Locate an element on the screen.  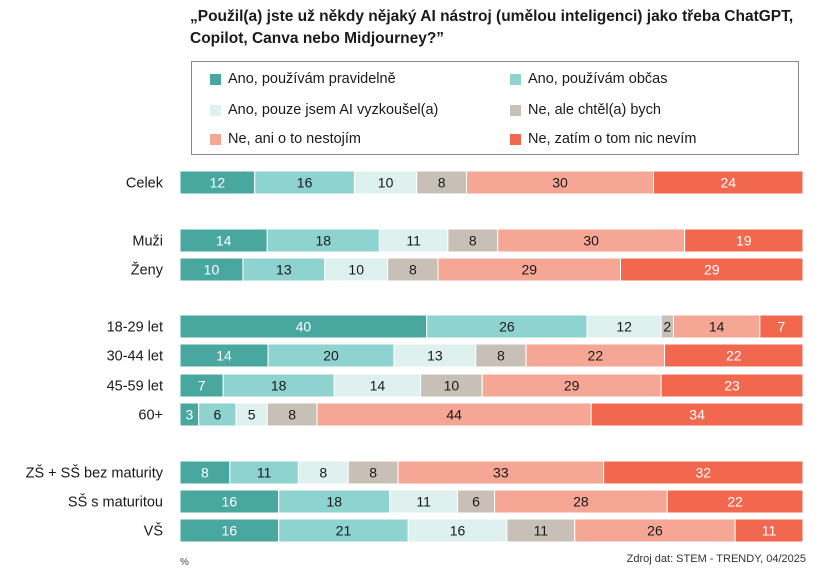
data-label: 33 is located at coordinates (501, 473).